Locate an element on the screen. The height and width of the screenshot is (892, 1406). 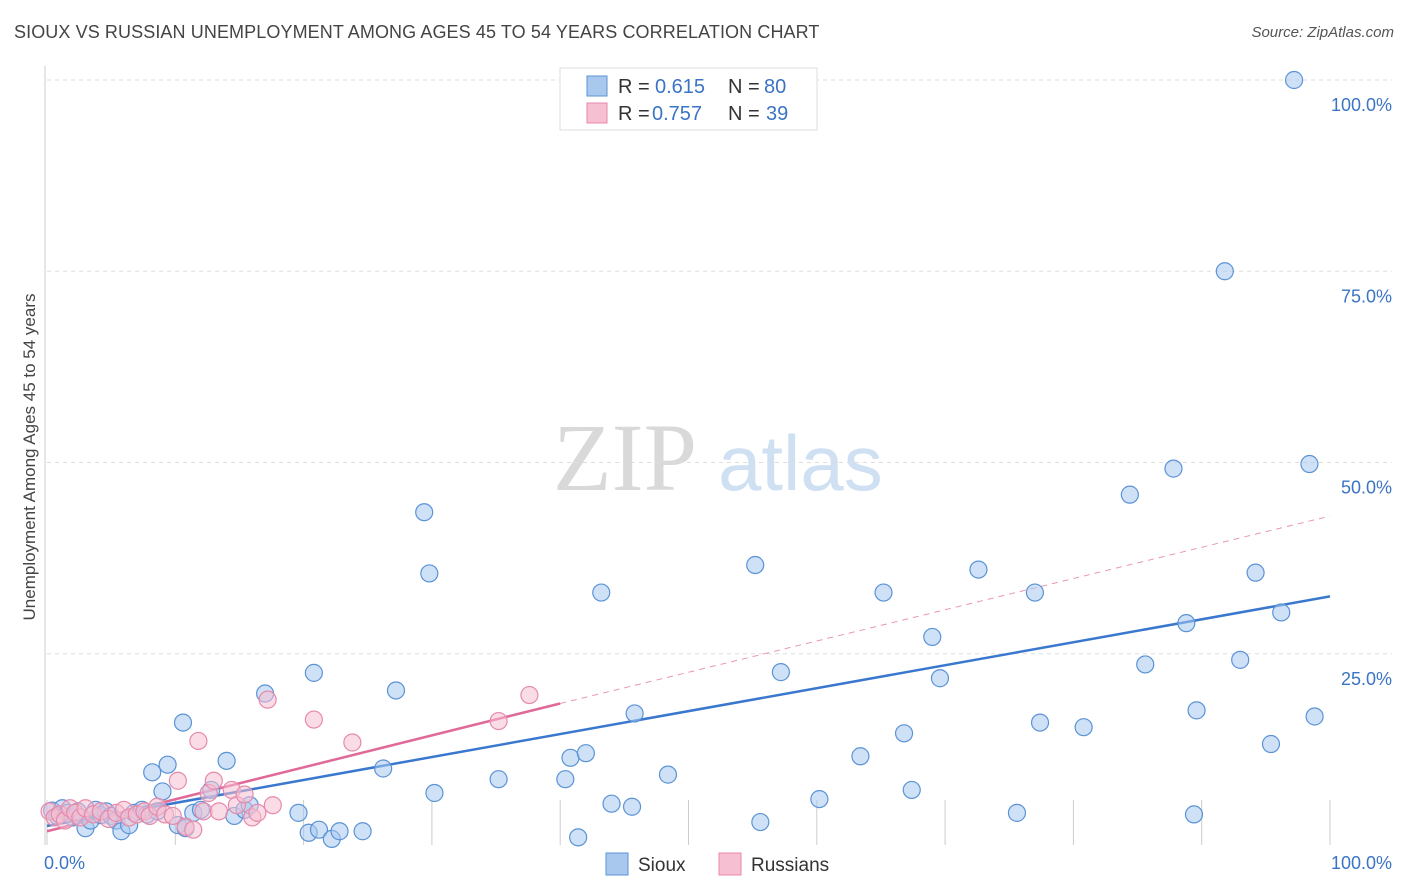
russians-trend-extension is located at coordinates (945, 609).